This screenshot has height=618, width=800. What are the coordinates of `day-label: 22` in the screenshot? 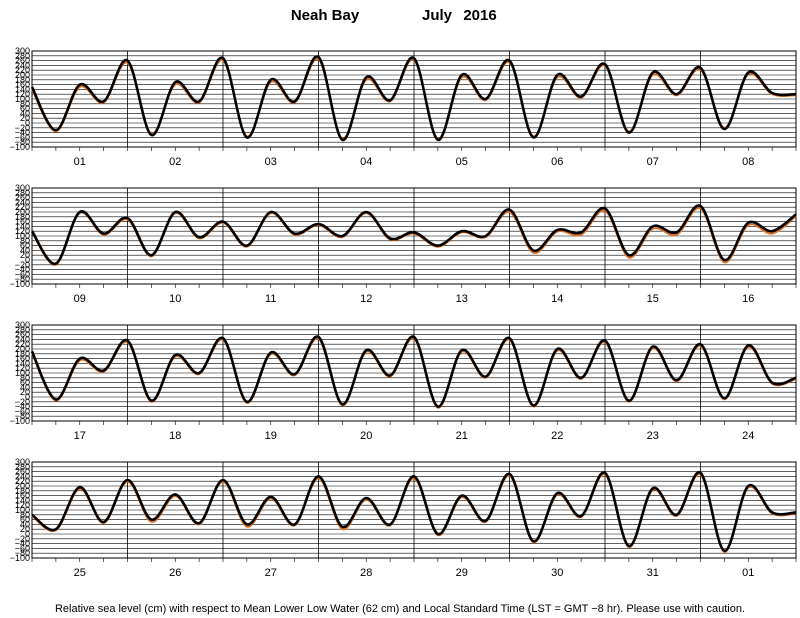 It's located at (557, 436).